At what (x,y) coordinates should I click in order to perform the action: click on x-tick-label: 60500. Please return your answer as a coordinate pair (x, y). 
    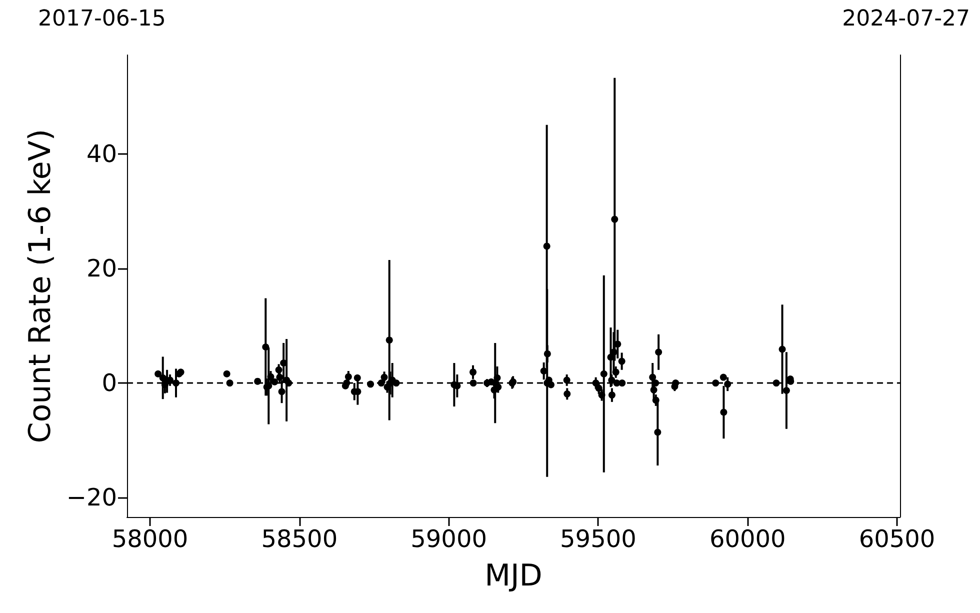
    Looking at the image, I should click on (897, 539).